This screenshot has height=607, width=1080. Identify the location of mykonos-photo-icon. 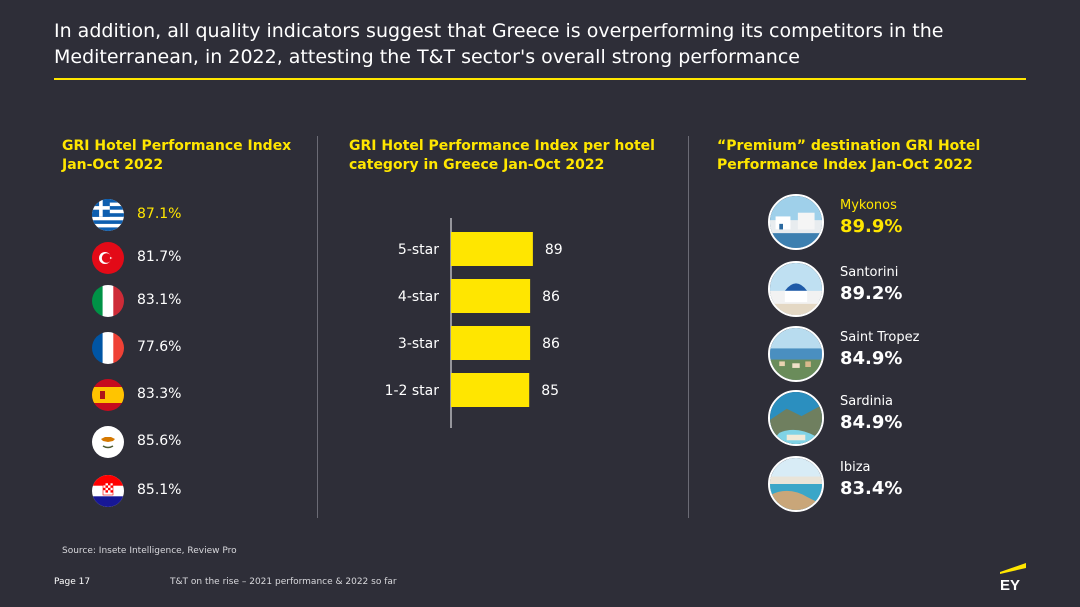
(796, 222).